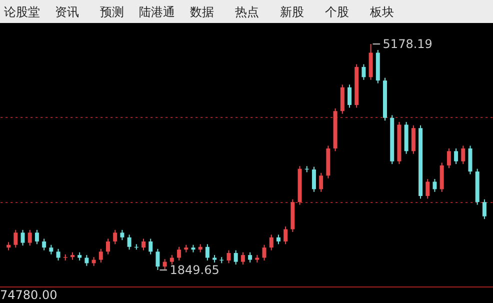  Describe the element at coordinates (22, 12) in the screenshot. I see `text: 论股堂` at that location.